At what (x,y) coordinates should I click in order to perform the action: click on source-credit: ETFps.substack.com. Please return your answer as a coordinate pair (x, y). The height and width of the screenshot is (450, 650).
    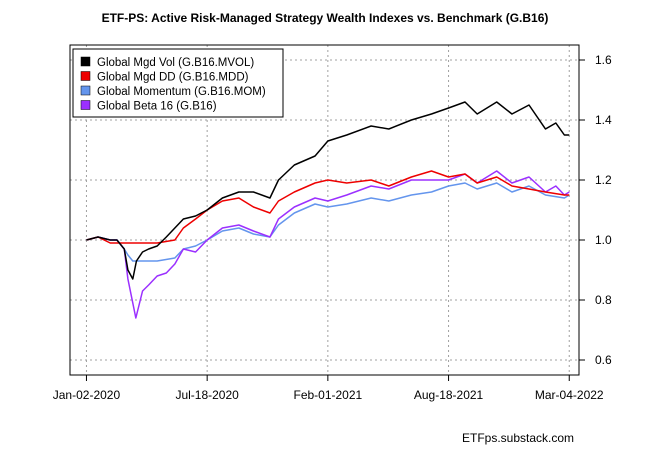
    Looking at the image, I should click on (518, 438).